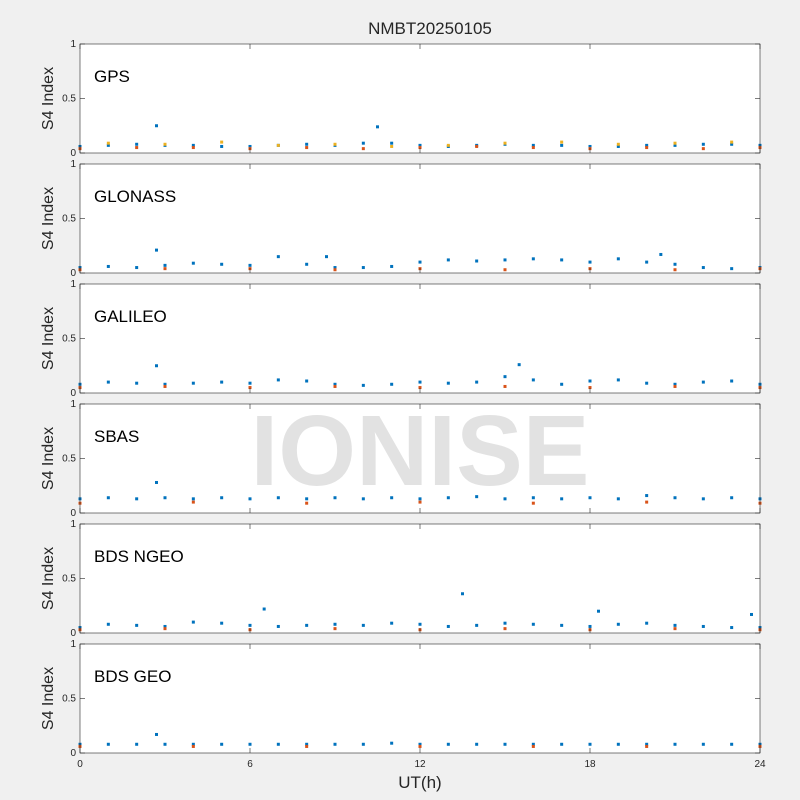 This screenshot has width=800, height=800. I want to click on panel-label: GPS, so click(112, 76).